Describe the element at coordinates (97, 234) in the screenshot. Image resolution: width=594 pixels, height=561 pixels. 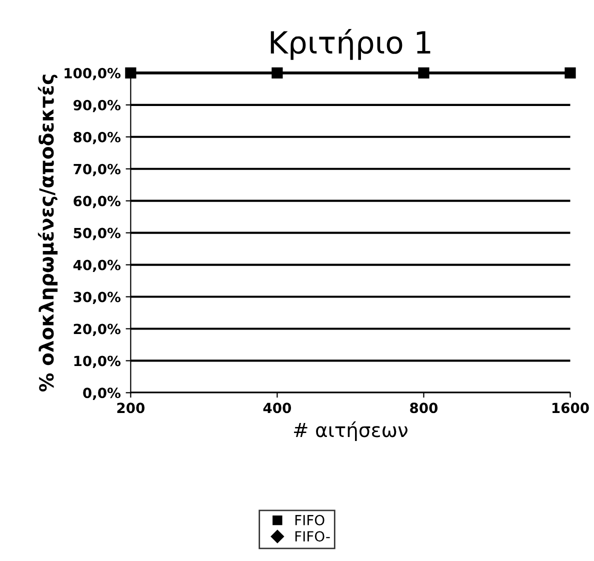
I see `y-tick-label: 50,0%` at that location.